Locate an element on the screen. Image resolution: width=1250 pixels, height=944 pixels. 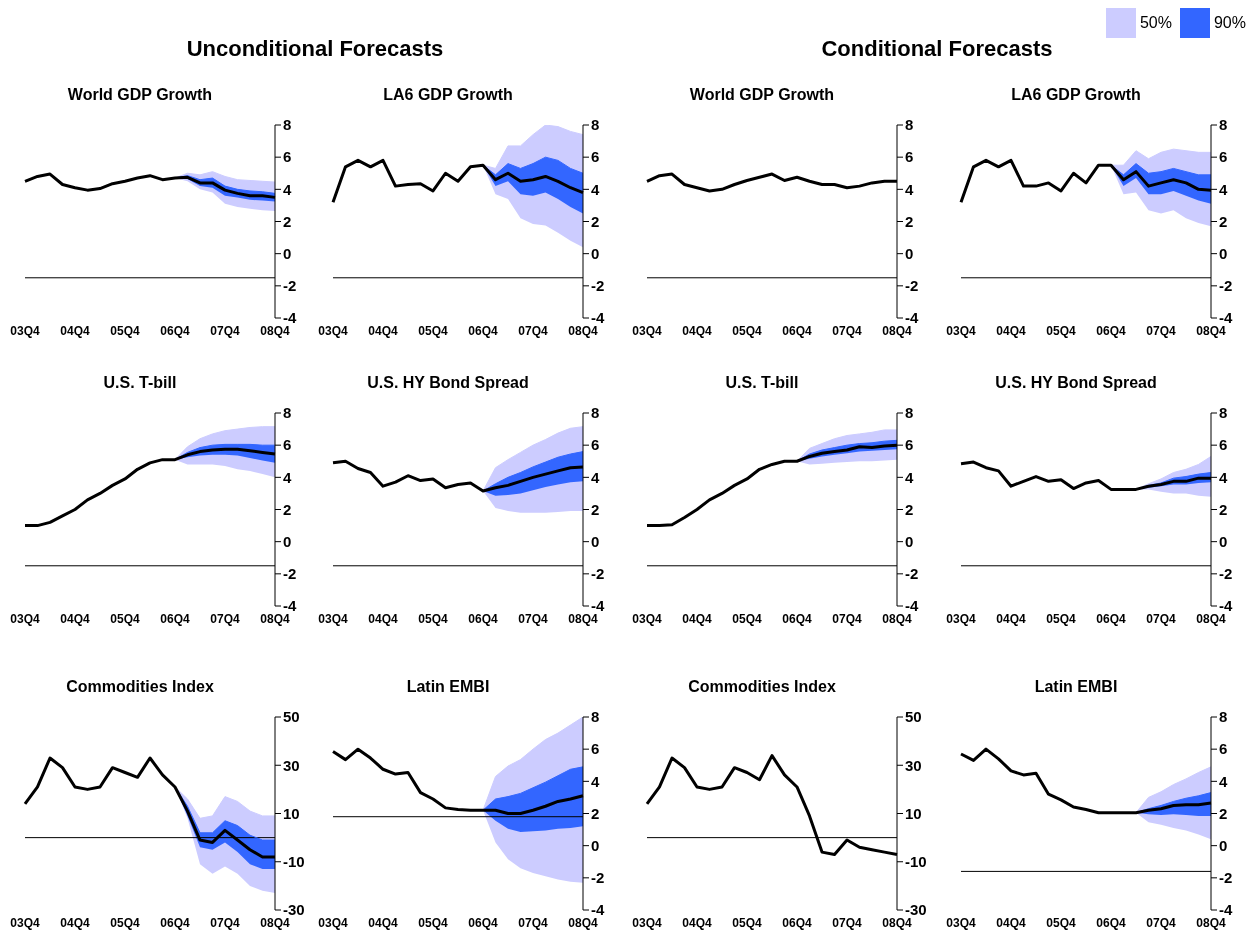
legend-label: 50% is located at coordinates (1155, 23).